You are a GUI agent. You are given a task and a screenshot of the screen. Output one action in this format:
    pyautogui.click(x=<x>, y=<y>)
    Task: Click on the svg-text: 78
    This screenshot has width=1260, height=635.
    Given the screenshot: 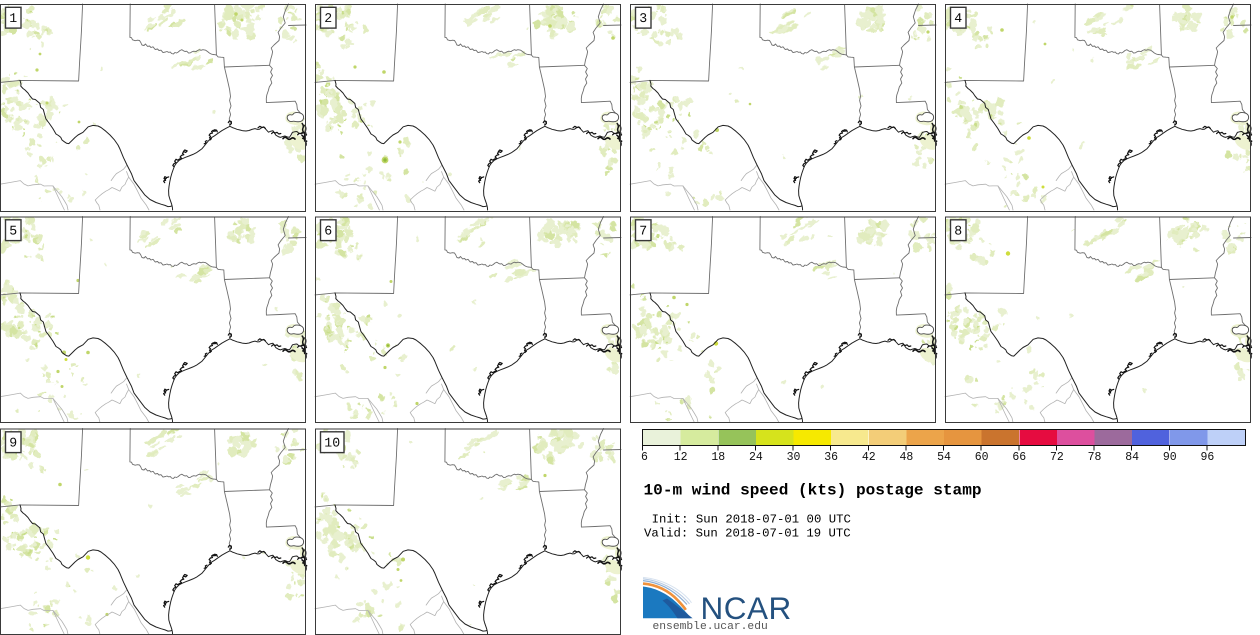 What is the action you would take?
    pyautogui.click(x=1095, y=457)
    